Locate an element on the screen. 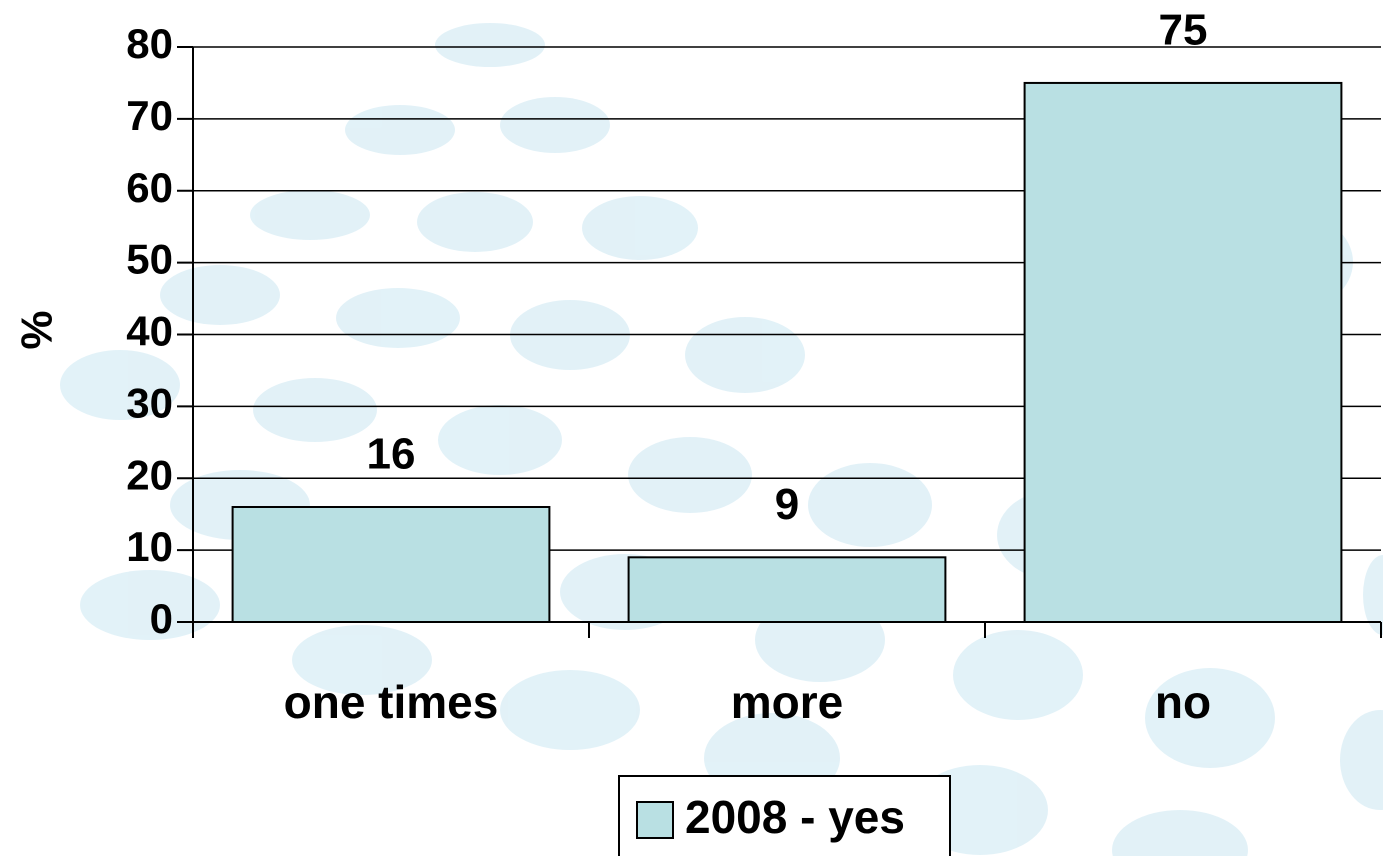 The height and width of the screenshot is (856, 1383). data-label: 75 is located at coordinates (1183, 30).